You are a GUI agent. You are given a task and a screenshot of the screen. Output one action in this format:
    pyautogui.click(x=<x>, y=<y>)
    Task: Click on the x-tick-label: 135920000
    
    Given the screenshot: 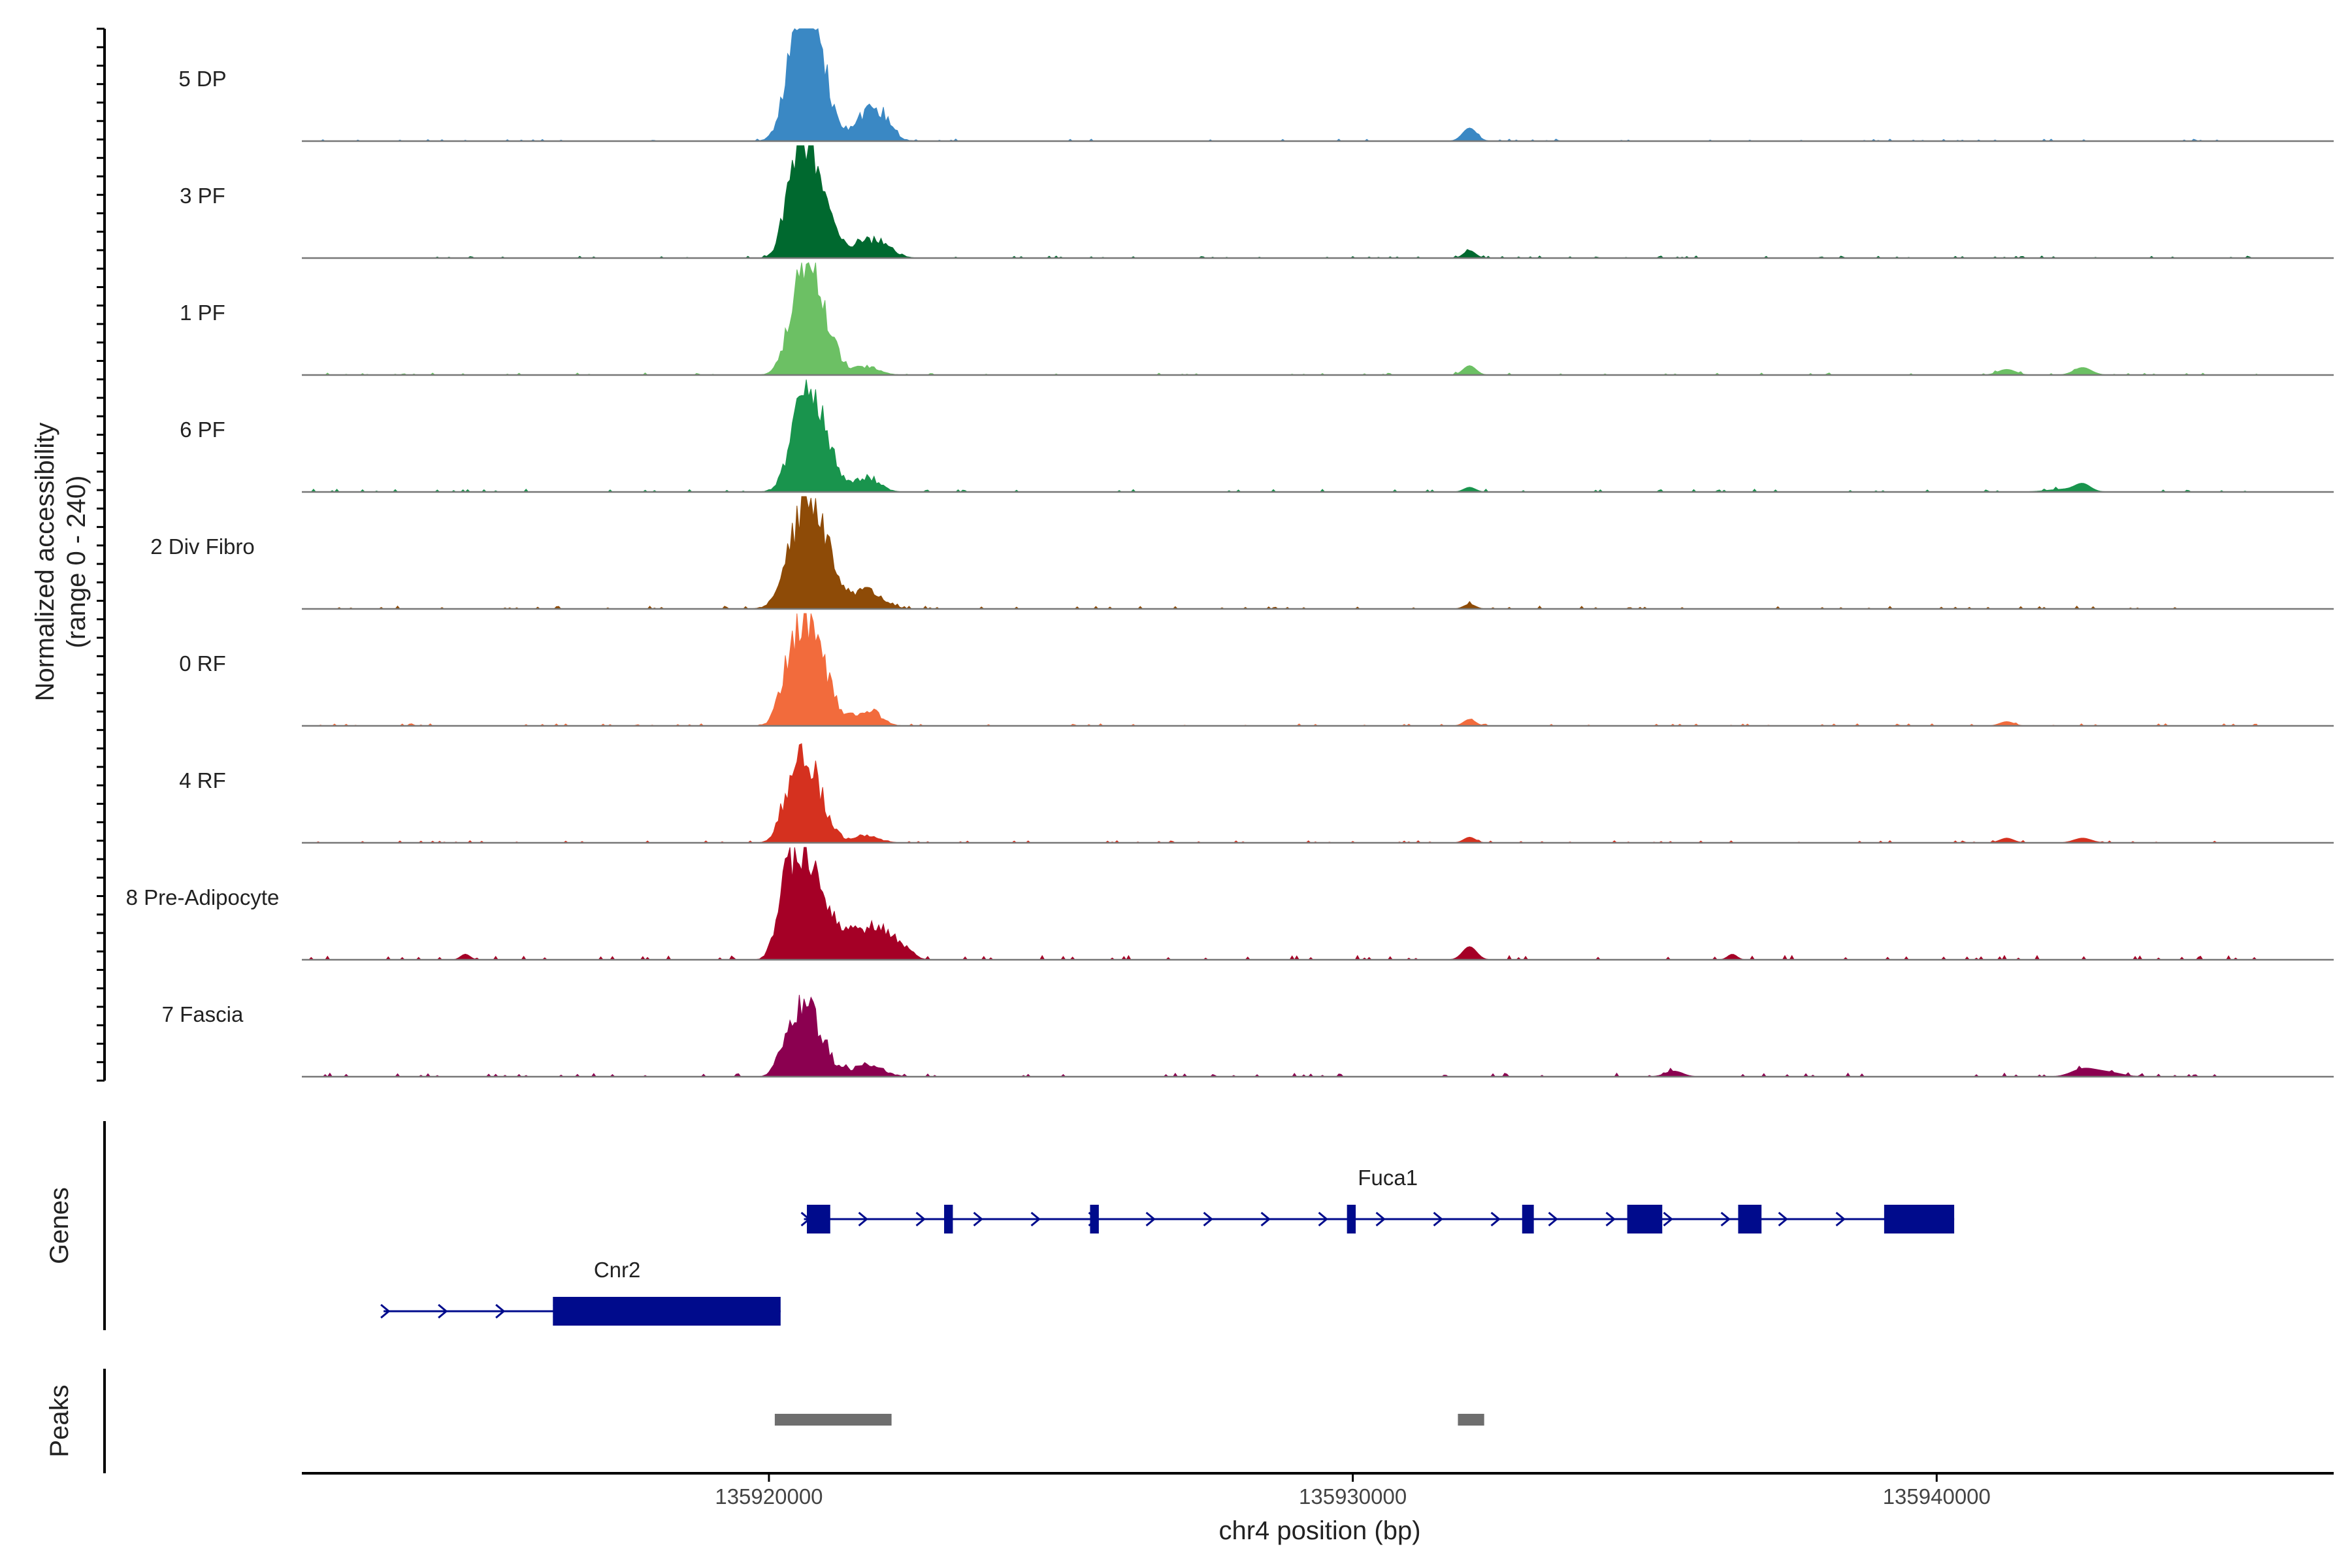 What is the action you would take?
    pyautogui.click(x=769, y=1496)
    